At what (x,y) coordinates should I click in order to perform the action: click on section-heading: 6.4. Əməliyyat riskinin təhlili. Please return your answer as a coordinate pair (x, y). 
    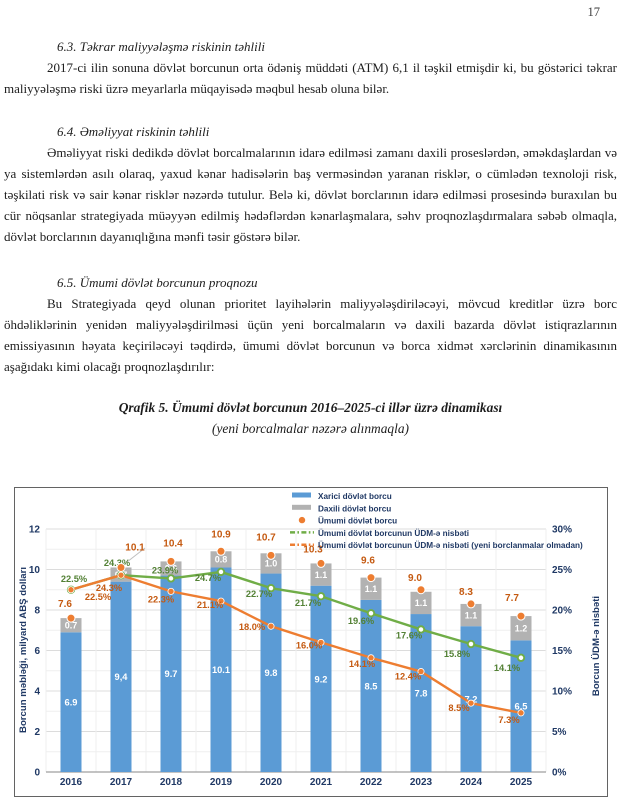
    Looking at the image, I should click on (133, 131).